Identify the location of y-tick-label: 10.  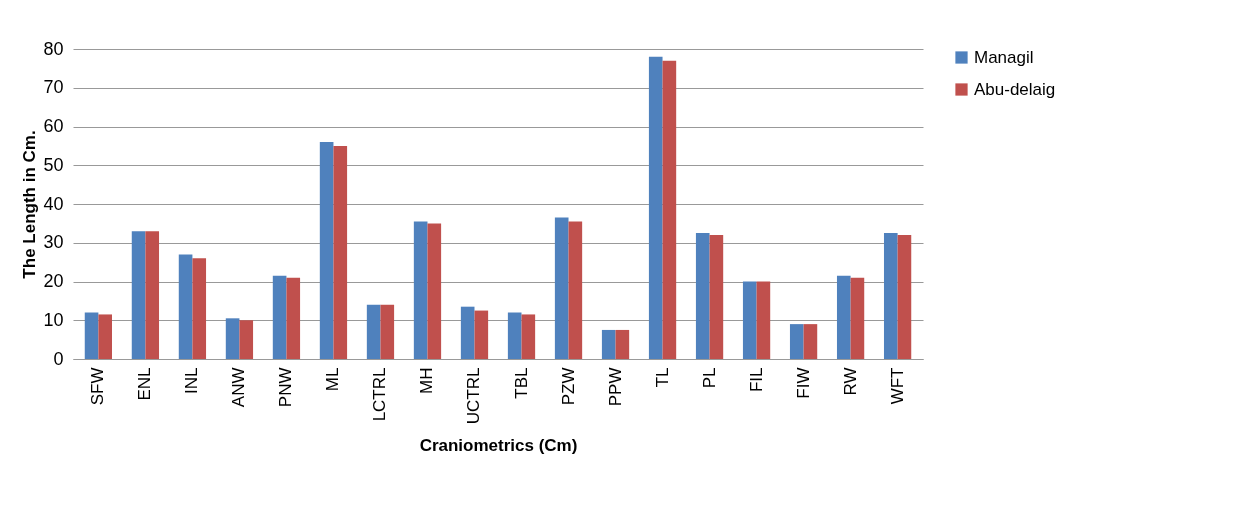
(53, 319).